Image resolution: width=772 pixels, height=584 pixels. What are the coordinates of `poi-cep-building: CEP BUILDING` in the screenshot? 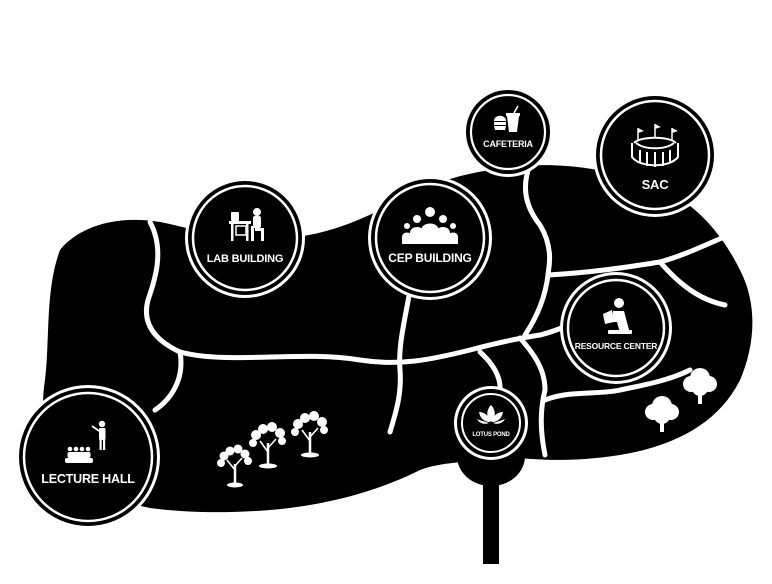 It's located at (430, 238).